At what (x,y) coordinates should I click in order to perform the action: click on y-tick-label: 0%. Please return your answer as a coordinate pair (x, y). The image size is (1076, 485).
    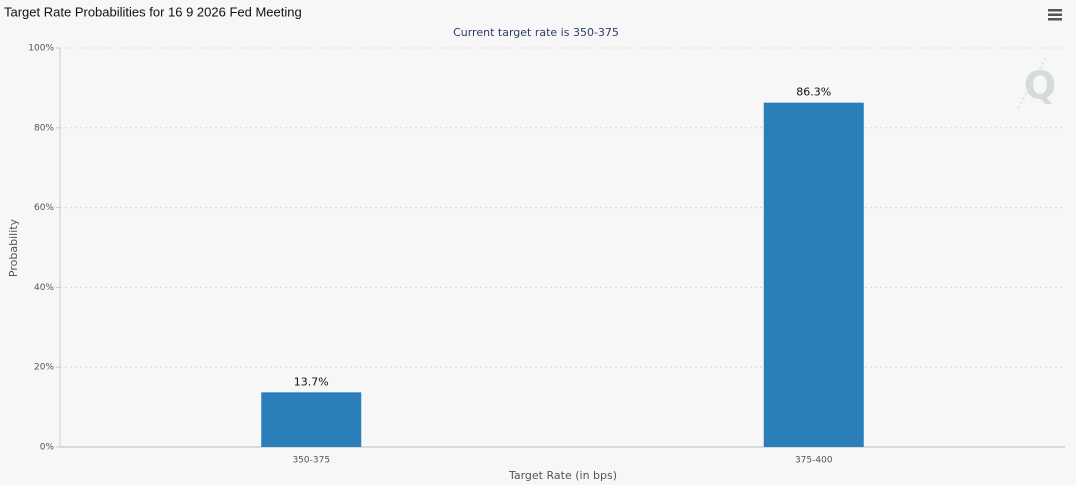
    Looking at the image, I should click on (47, 448).